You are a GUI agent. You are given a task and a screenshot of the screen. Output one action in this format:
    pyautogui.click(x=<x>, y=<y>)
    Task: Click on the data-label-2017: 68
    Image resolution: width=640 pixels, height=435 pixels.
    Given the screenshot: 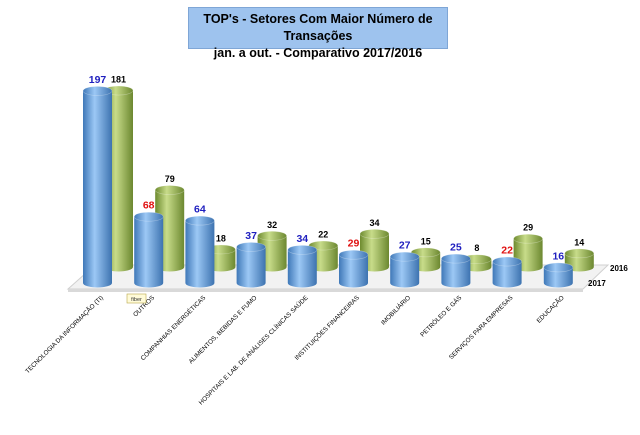 What is the action you would take?
    pyautogui.click(x=149, y=206)
    